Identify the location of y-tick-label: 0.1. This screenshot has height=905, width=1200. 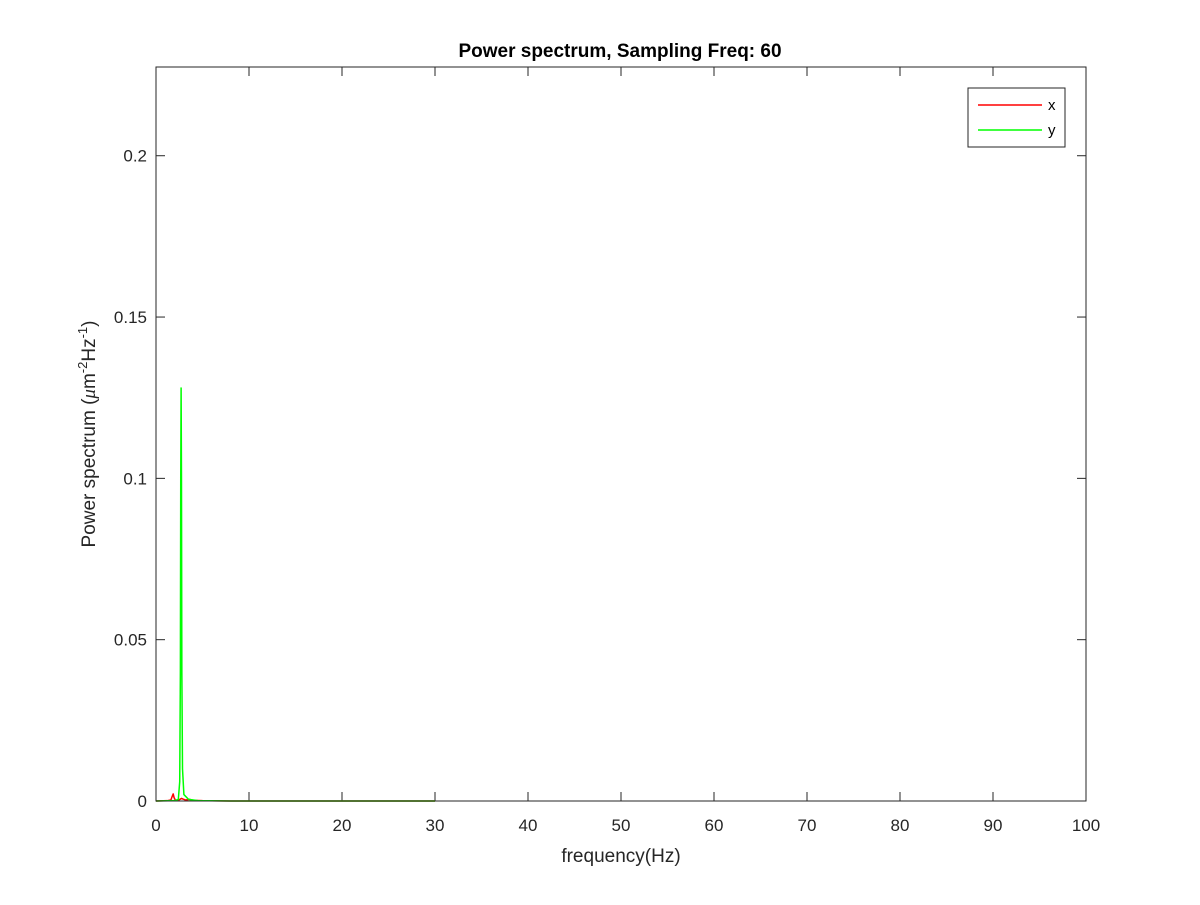
(135, 478).